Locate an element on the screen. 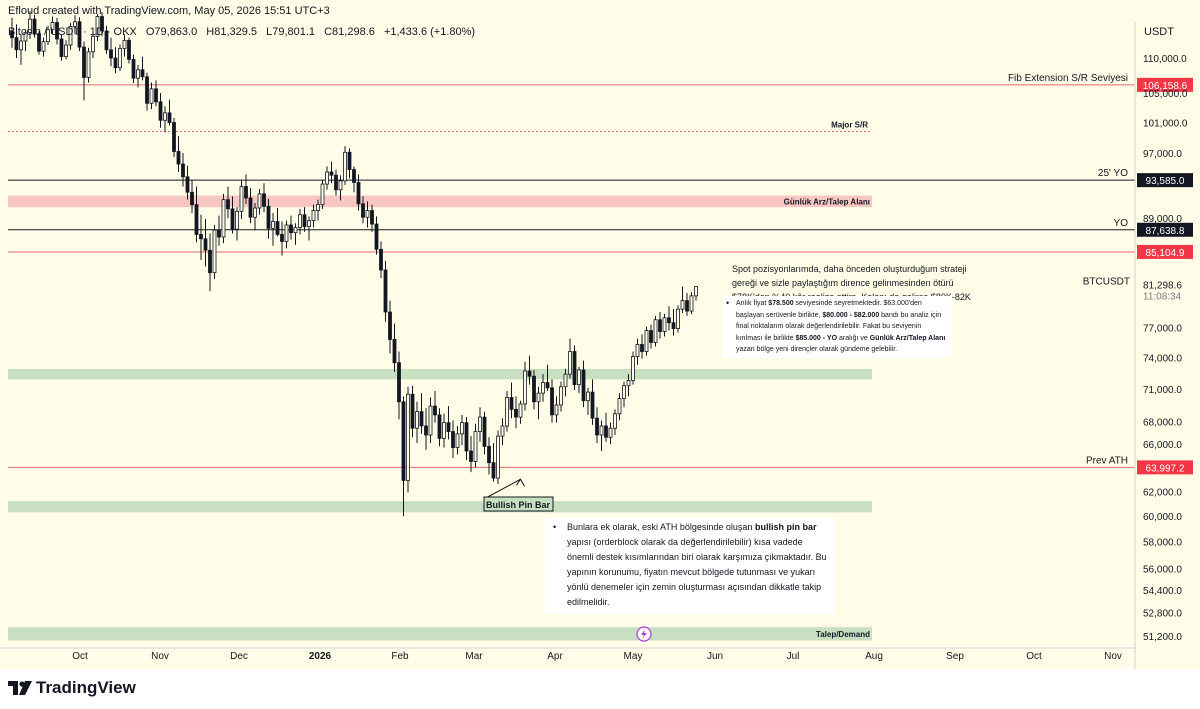 The image size is (1200, 709). y-tick-label-2: 101,000.0 is located at coordinates (1165, 124).